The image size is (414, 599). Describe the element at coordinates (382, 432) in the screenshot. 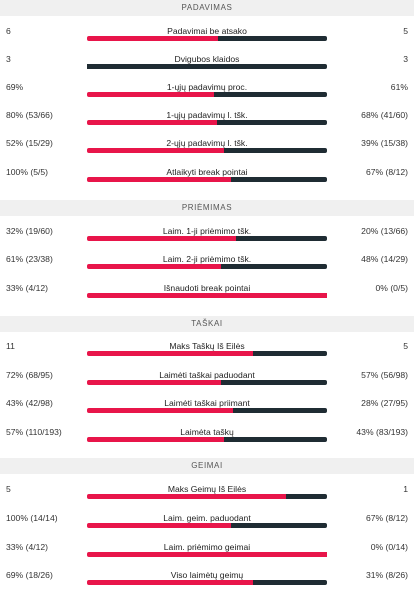

I see `away-value: 43% (83/193)` at that location.